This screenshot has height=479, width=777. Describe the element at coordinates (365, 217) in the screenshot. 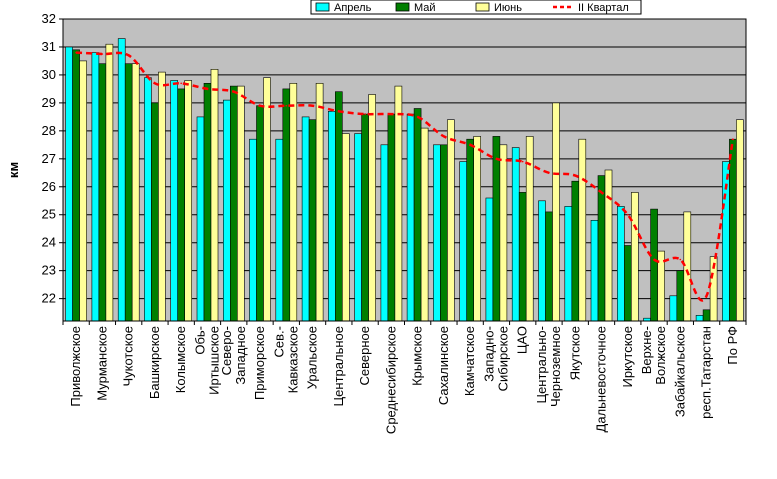

I see `bar-Май-11` at that location.